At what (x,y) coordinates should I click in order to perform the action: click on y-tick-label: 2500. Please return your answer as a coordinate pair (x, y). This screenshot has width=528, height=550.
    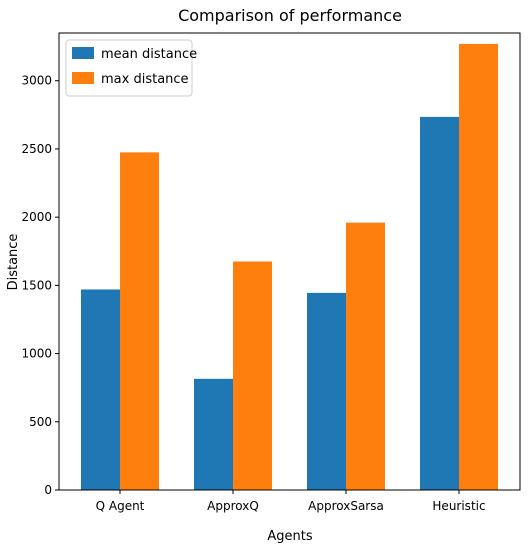
    Looking at the image, I should click on (36, 149).